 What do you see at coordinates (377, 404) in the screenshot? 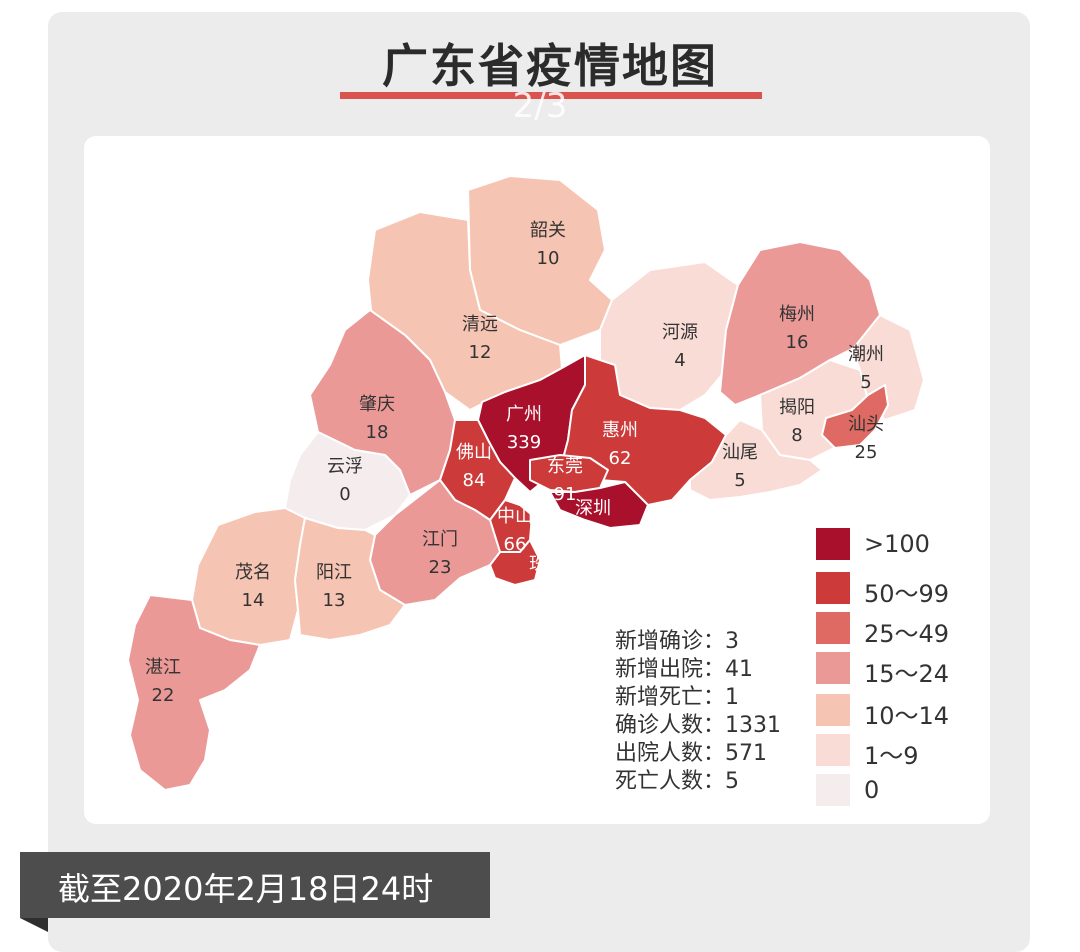
I see `city-name-label: 肇庆` at bounding box center [377, 404].